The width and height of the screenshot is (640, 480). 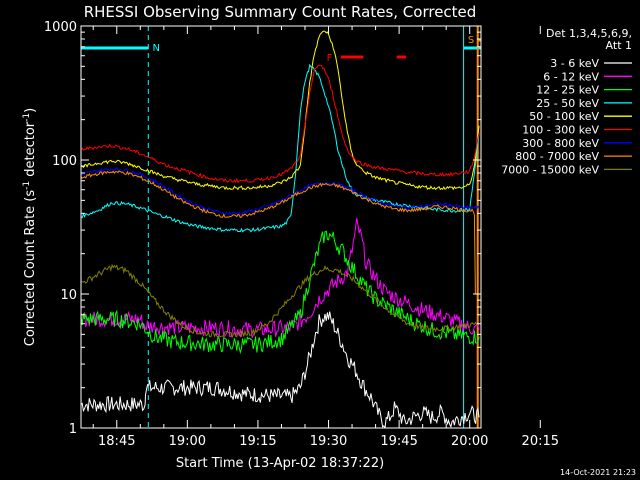 What do you see at coordinates (567, 90) in the screenshot?
I see `legend-label: 12 - 25 keV` at bounding box center [567, 90].